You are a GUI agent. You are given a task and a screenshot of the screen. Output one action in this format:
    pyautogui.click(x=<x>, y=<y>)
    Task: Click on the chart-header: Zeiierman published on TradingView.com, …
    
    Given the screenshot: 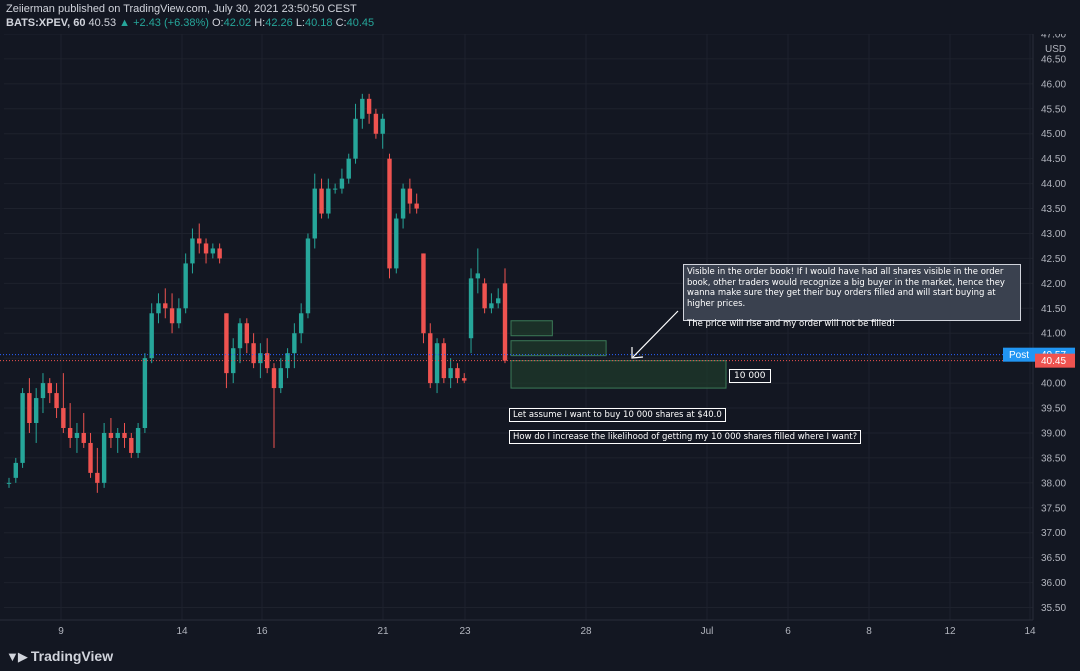 What is the action you would take?
    pyautogui.click(x=540, y=17)
    